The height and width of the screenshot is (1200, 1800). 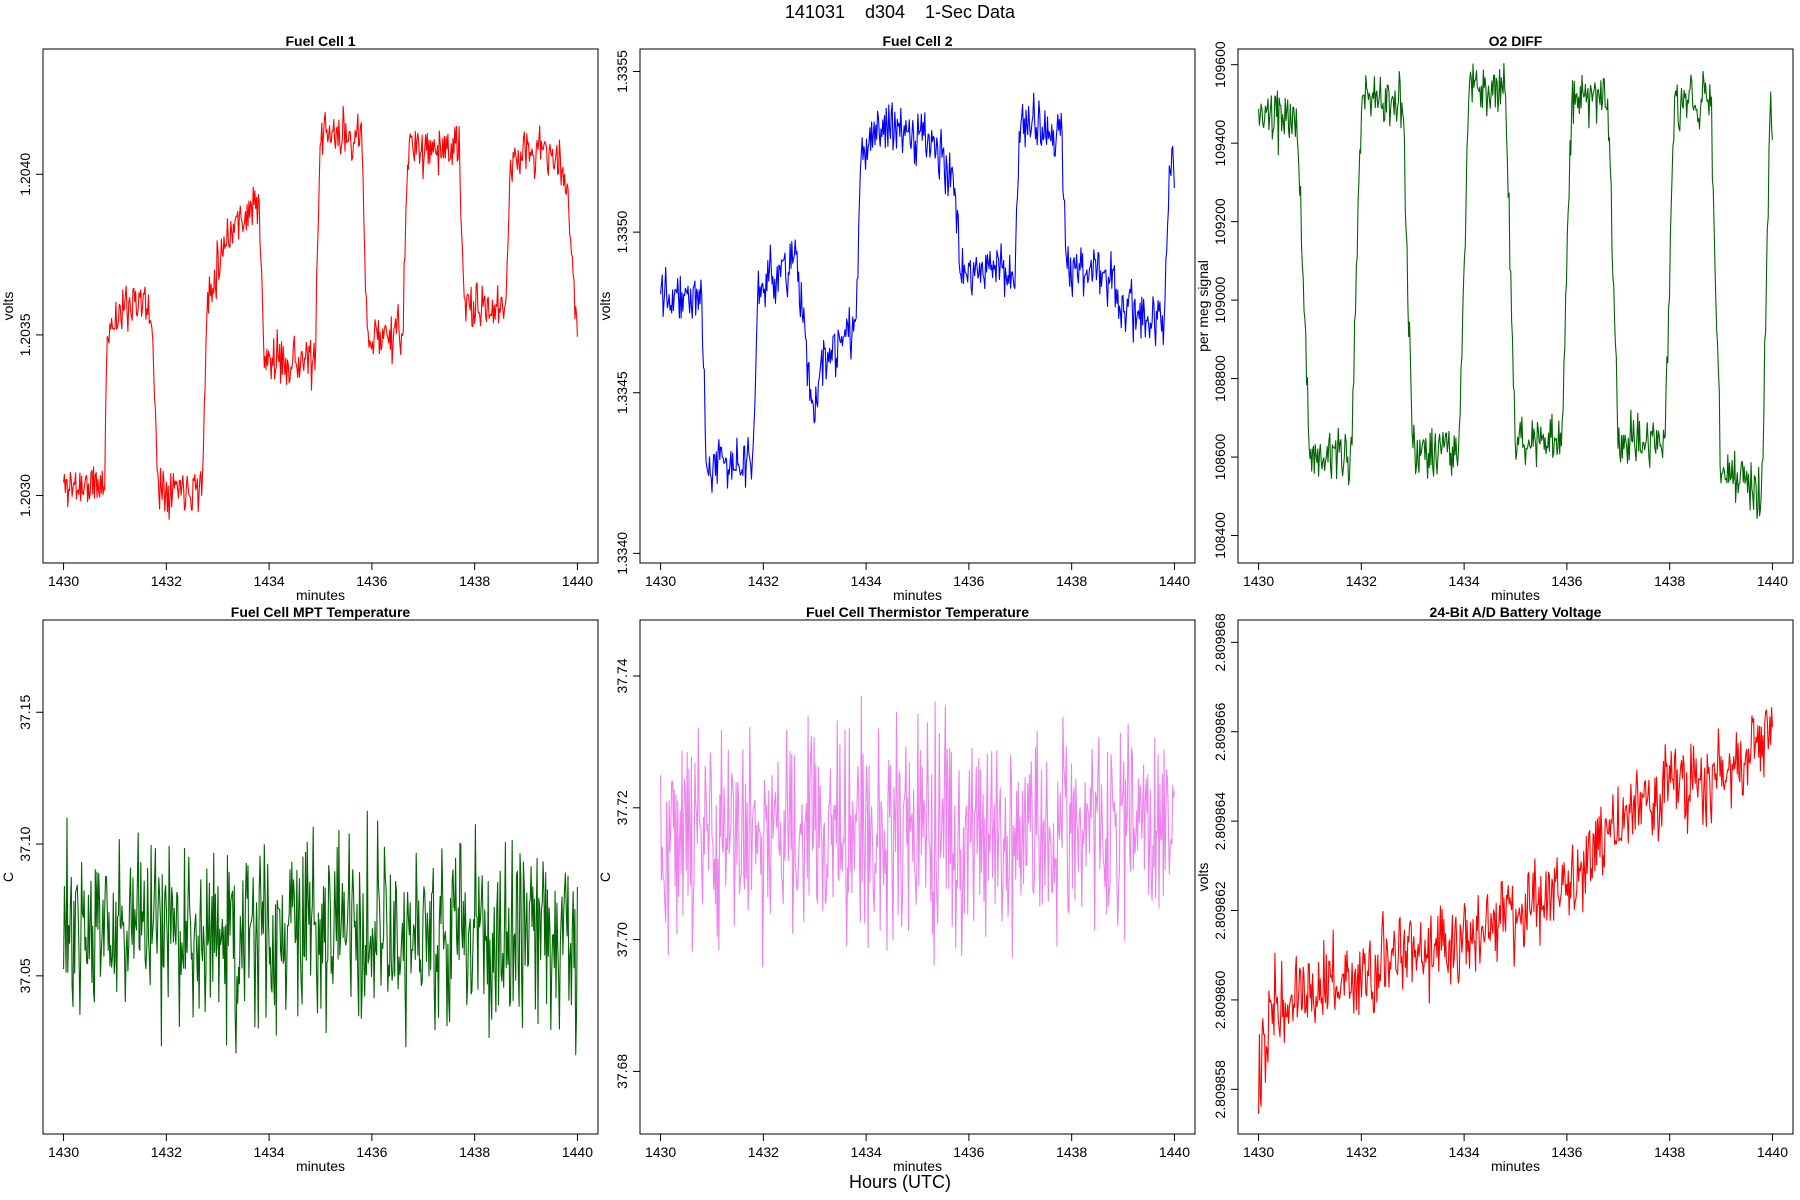 I want to click on y-tick-label: 108800, so click(x=1220, y=378).